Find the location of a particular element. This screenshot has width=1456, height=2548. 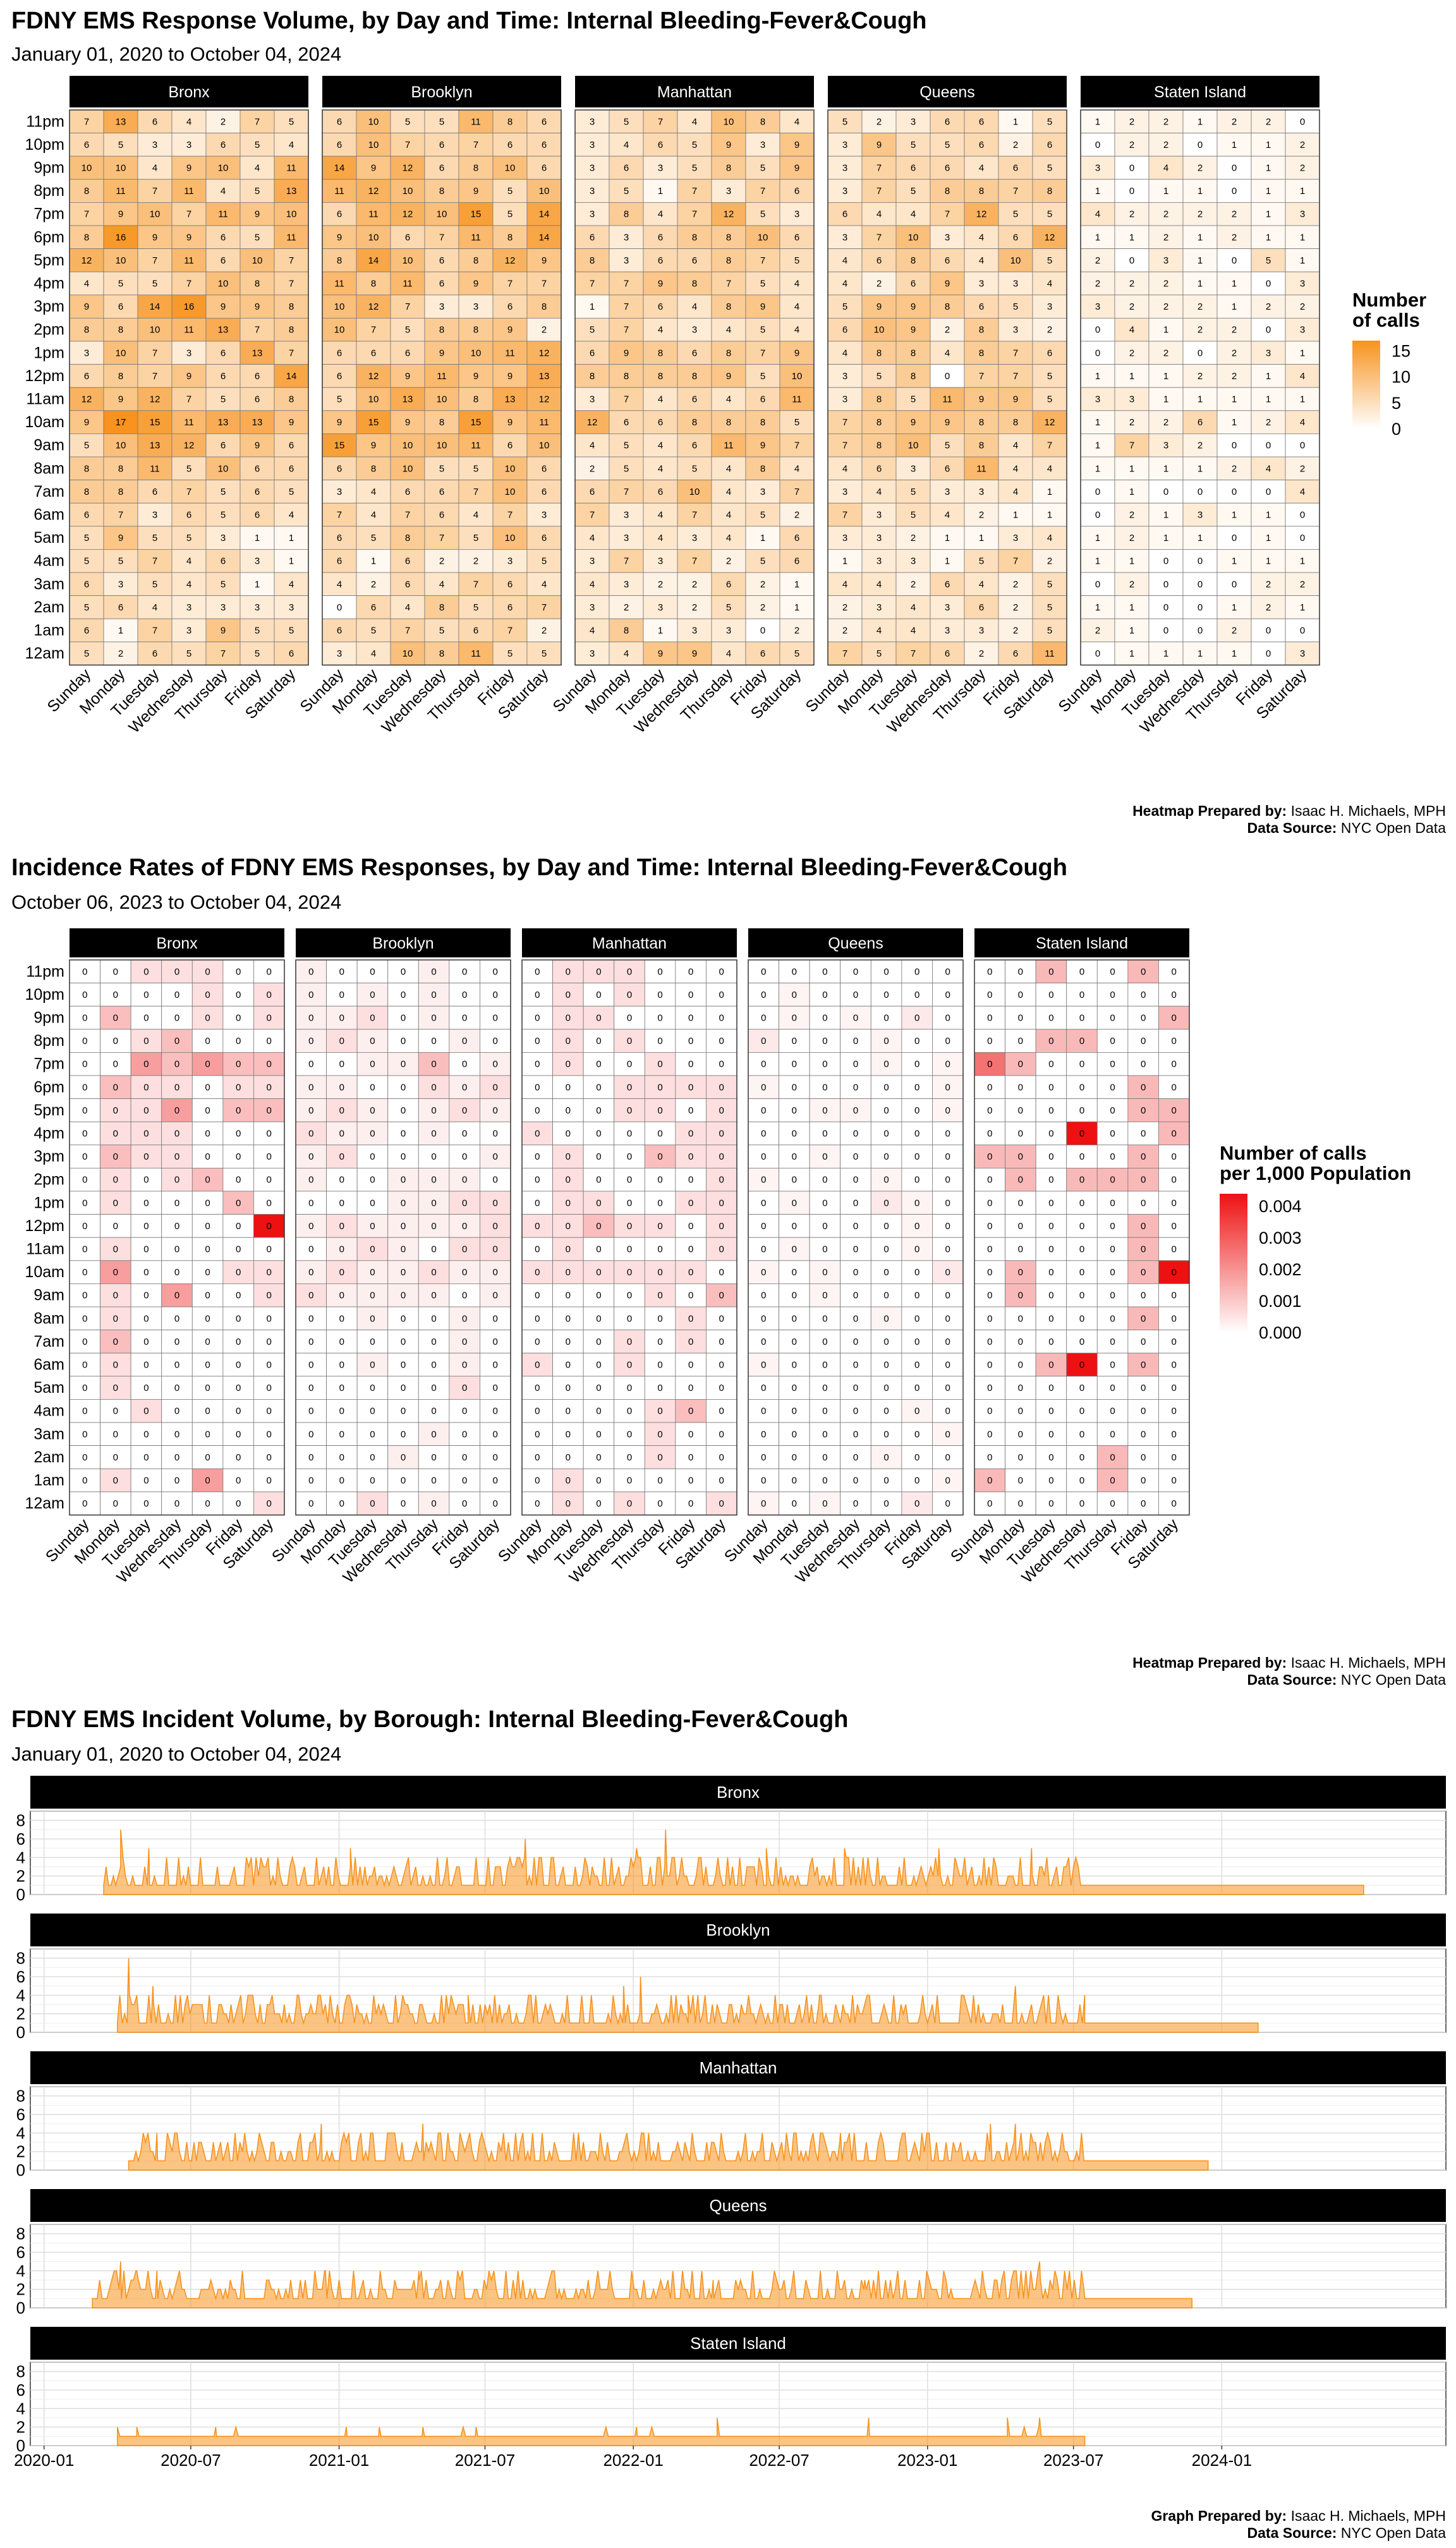

hour-tick-label: 5pm is located at coordinates (48, 260).